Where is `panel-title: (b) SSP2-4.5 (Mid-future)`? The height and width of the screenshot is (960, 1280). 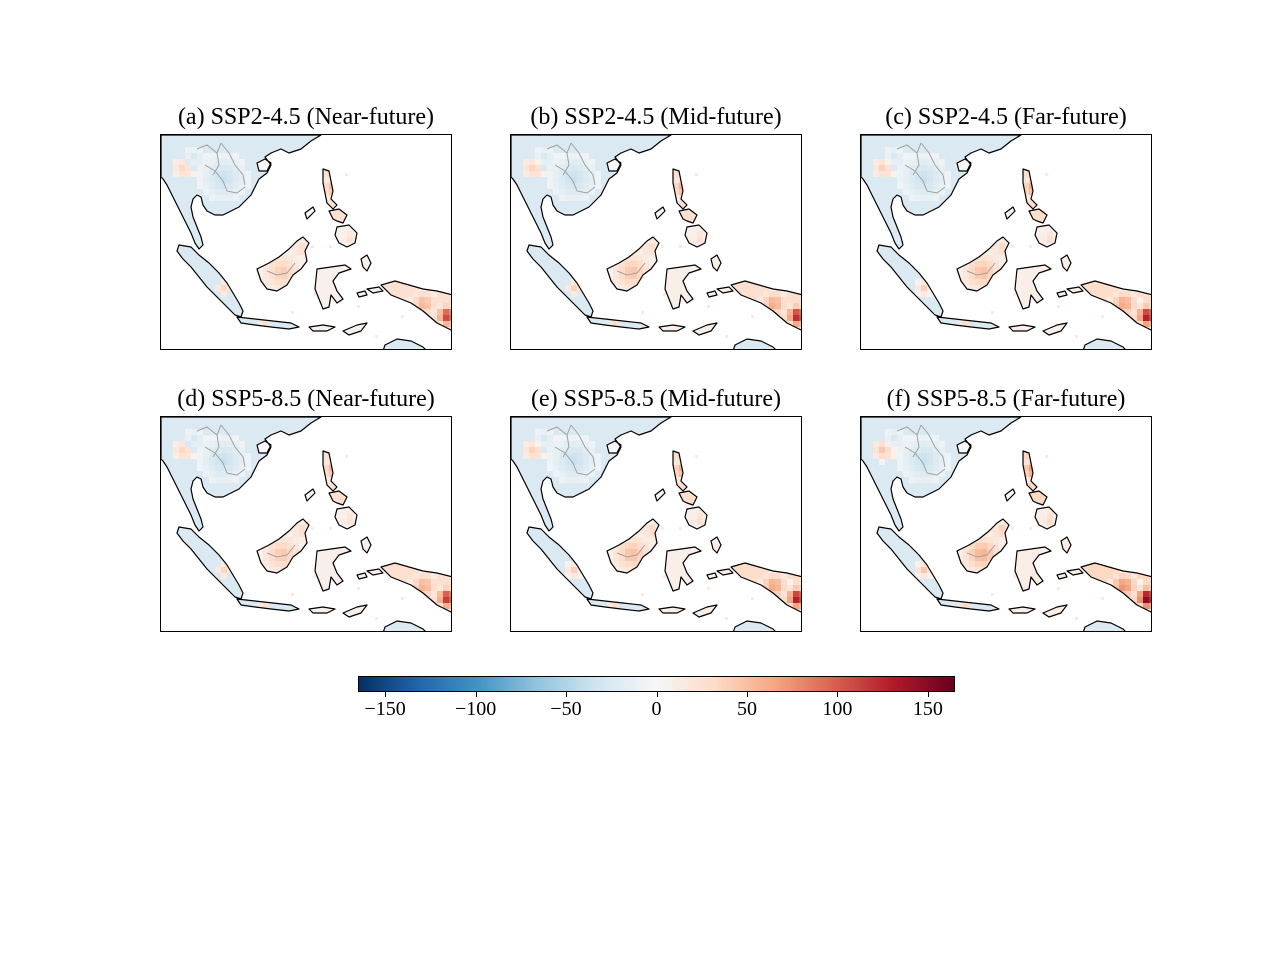 panel-title: (b) SSP2-4.5 (Mid-future) is located at coordinates (656, 117).